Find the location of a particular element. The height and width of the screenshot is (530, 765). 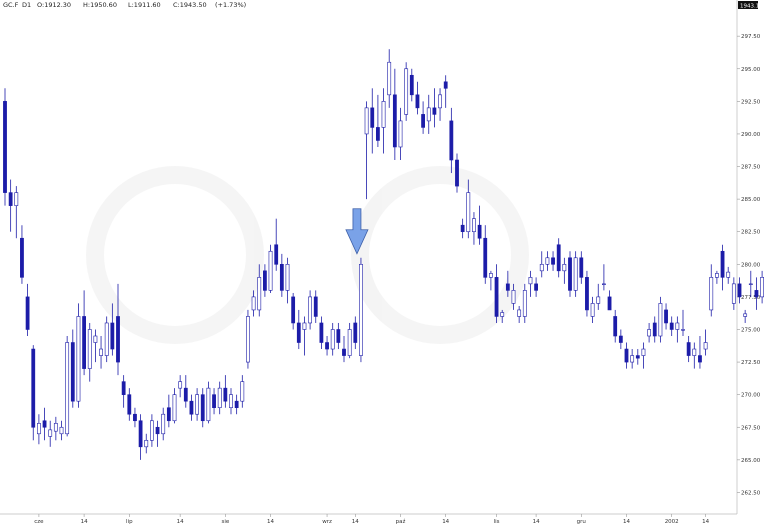

y-tick-label: 287.50 is located at coordinates (751, 168).